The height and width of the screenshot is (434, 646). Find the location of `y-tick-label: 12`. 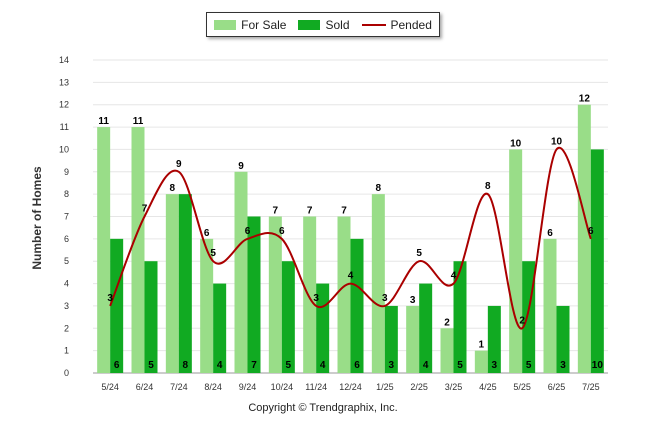

y-tick-label: 12 is located at coordinates (64, 105).